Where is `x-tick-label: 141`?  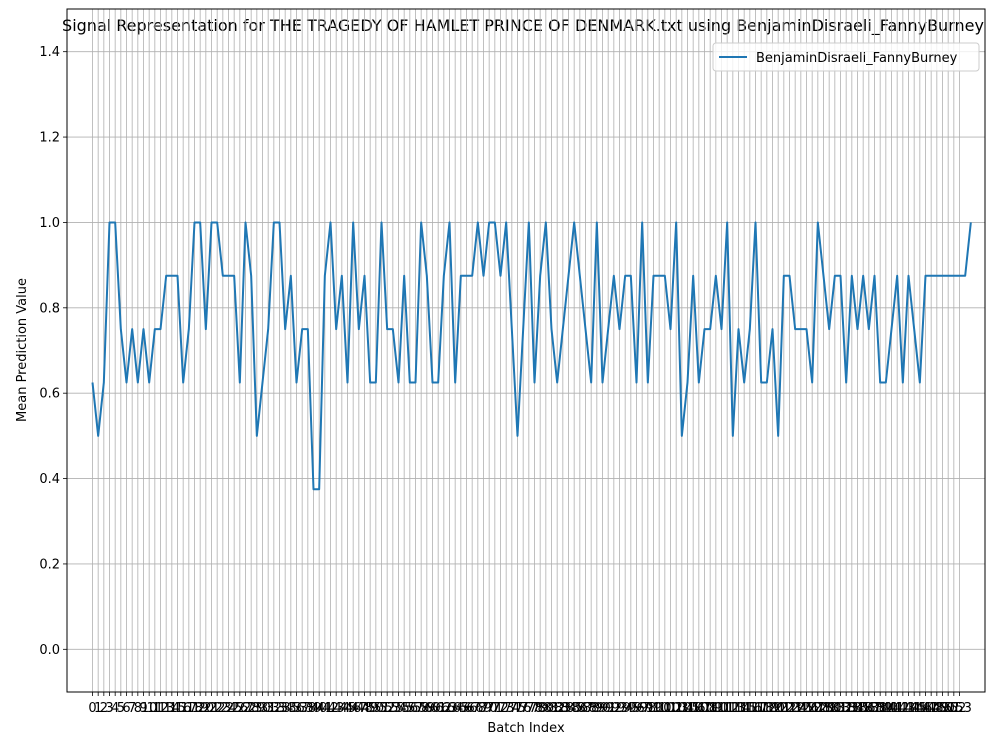 x-tick-label: 141 is located at coordinates (891, 708).